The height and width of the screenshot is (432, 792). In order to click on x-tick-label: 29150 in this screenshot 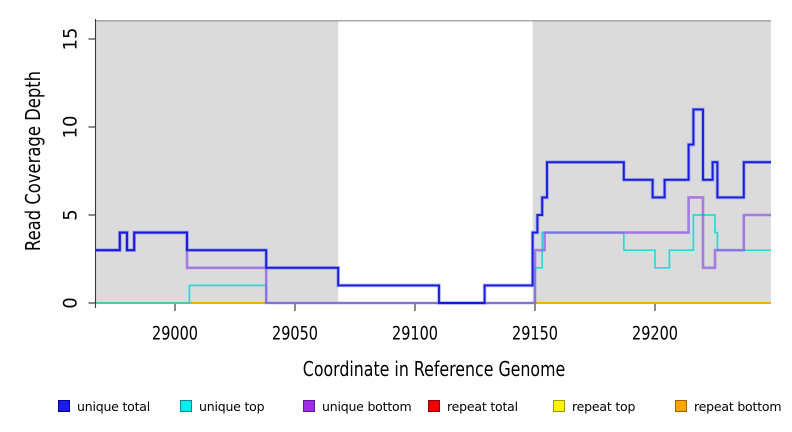, I will do `click(535, 334)`.